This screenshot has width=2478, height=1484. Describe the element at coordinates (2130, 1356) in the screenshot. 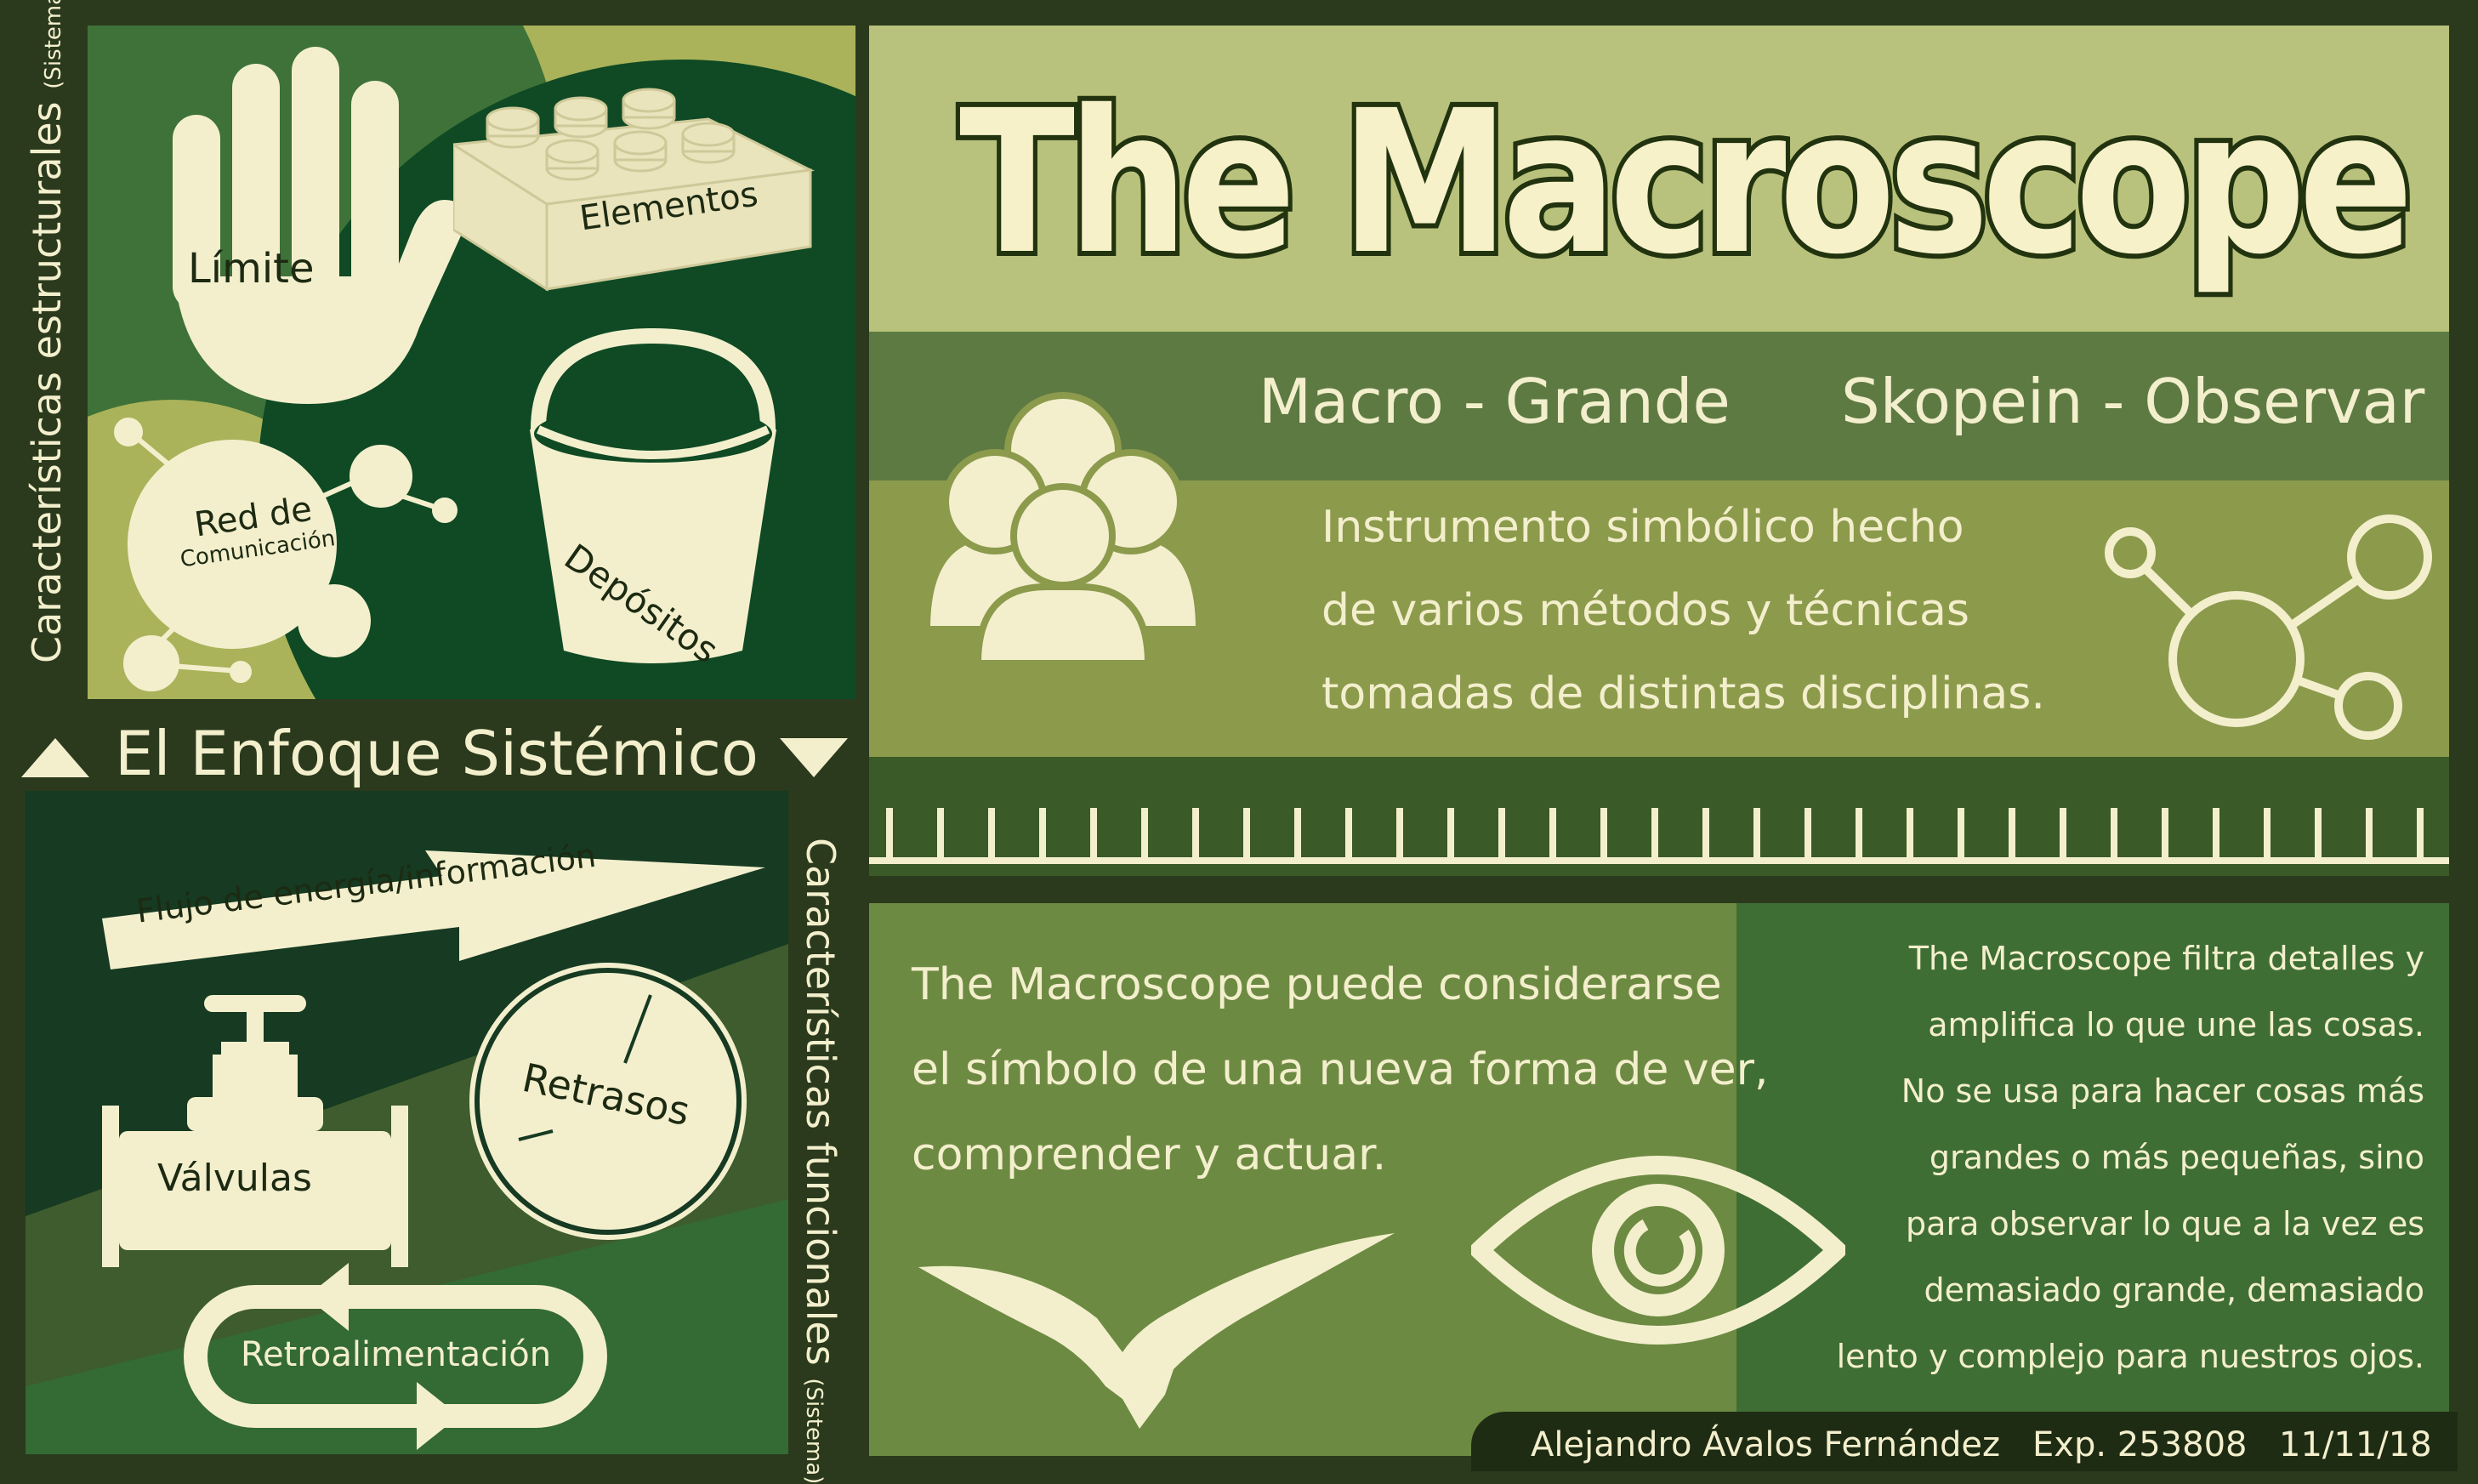

I see `filter-line-7: lento y complejo para nuestros ojos.` at that location.